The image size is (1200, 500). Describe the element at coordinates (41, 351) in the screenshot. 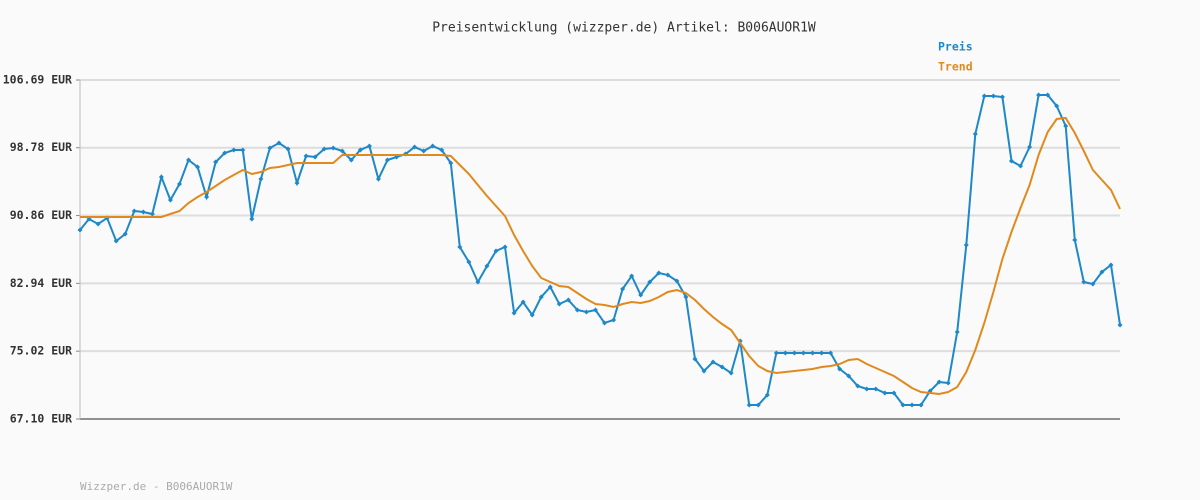

I see `y-tick-label: 75.02 EUR` at that location.